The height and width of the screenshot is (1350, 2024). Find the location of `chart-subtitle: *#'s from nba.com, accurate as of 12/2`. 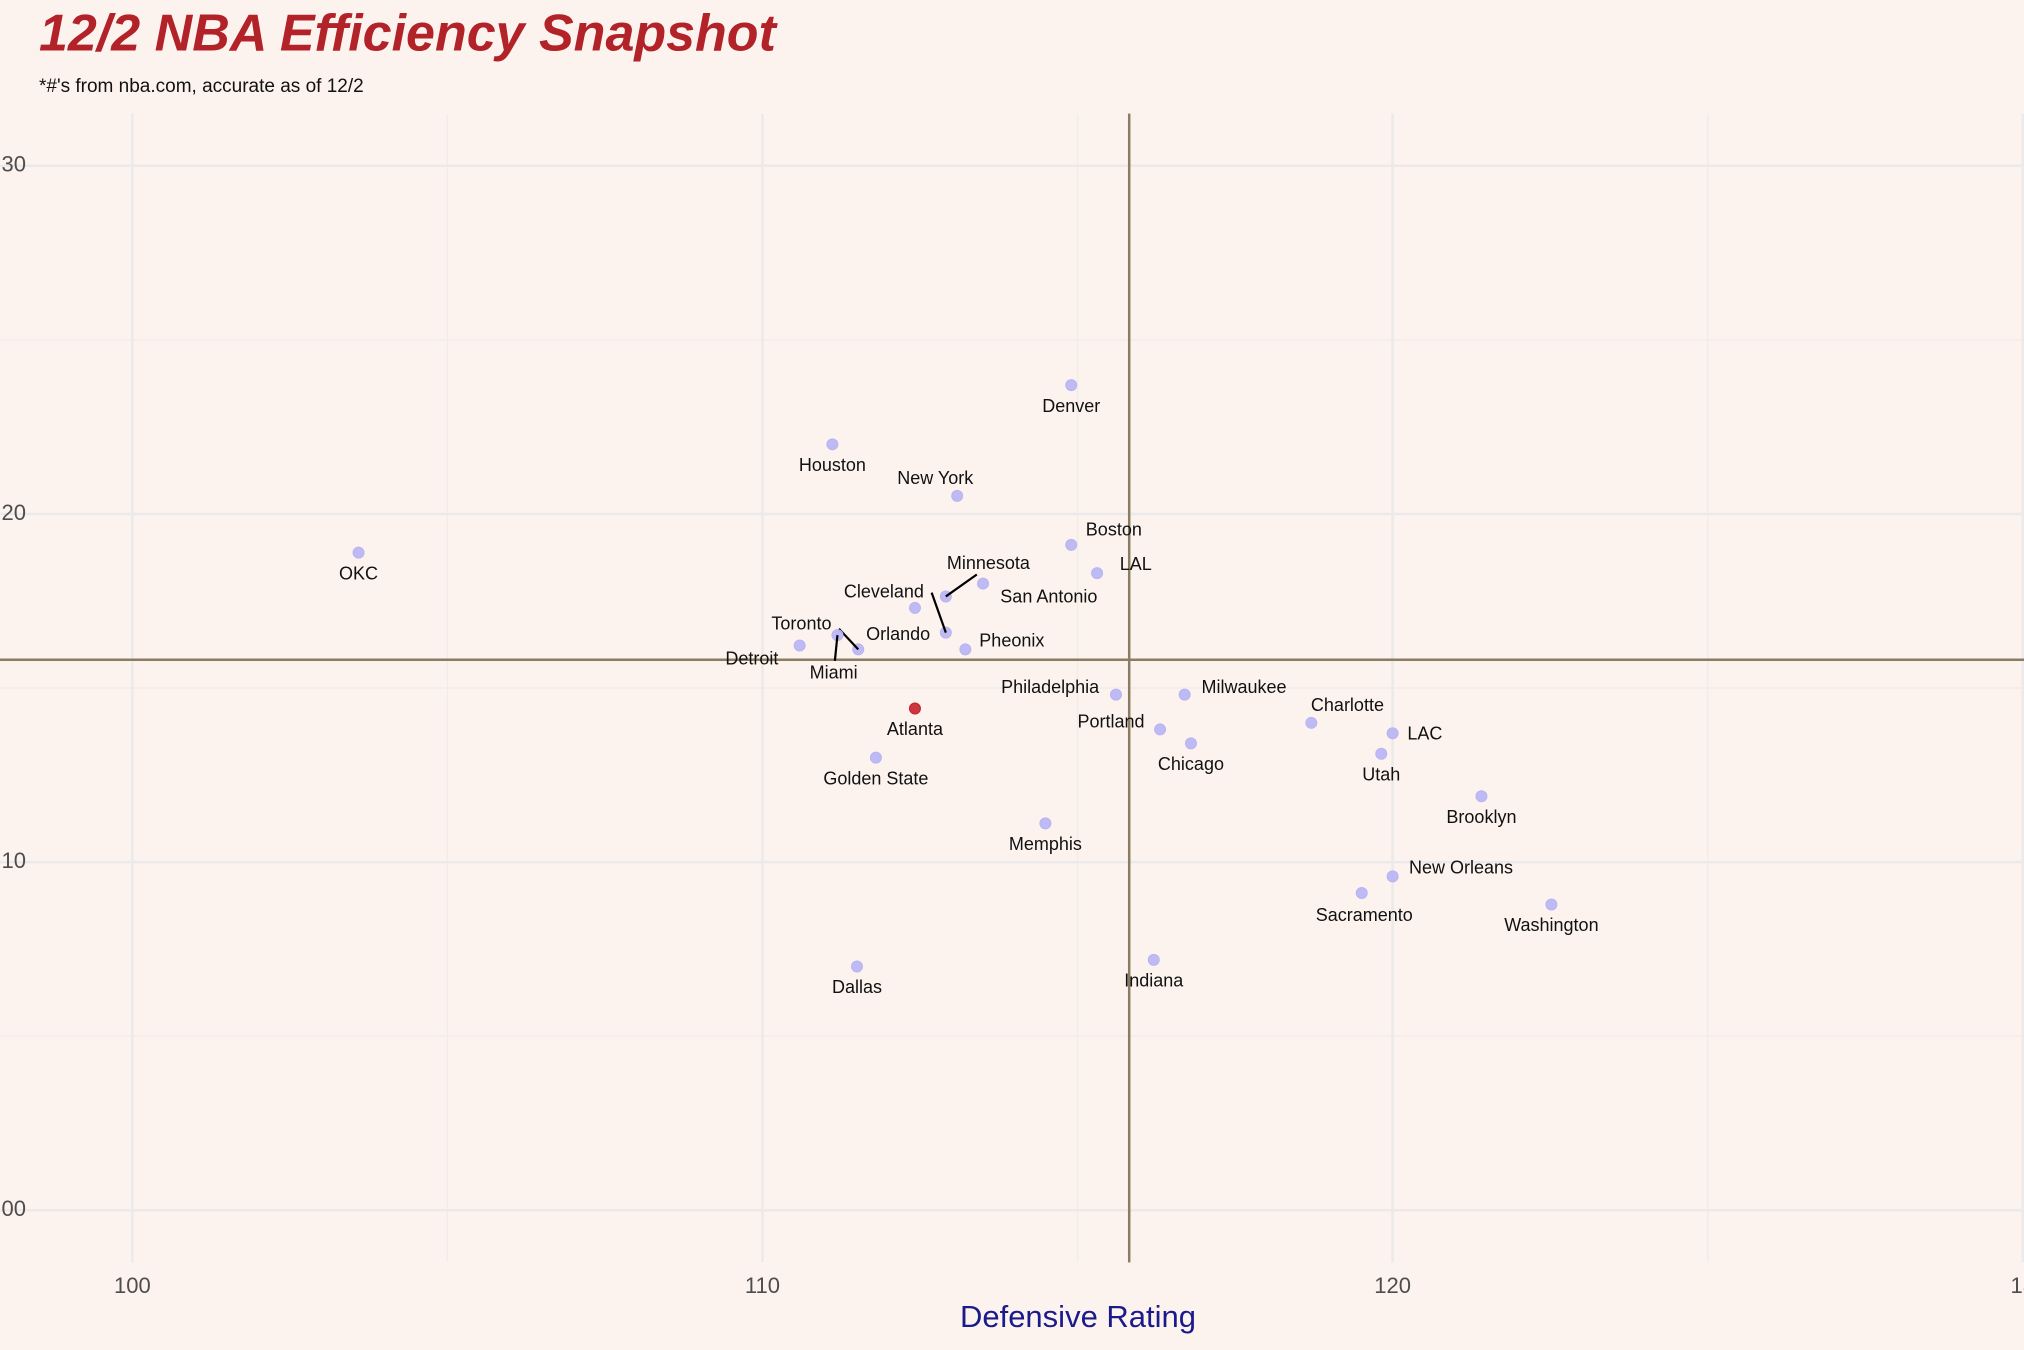

chart-subtitle: *#'s from nba.com, accurate as of 12/2 is located at coordinates (201, 86).